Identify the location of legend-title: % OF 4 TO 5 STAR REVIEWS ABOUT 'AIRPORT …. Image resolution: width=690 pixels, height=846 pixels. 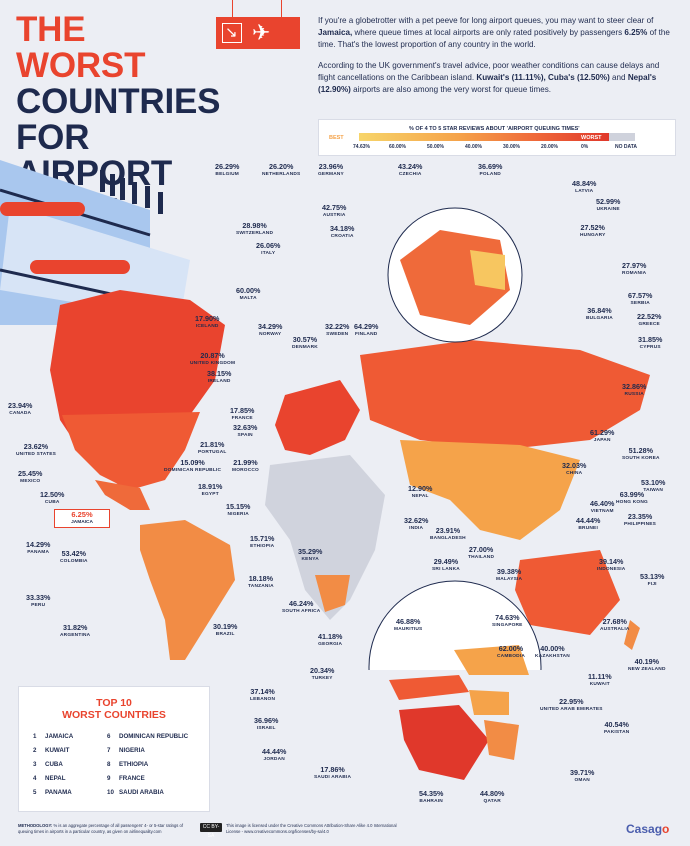
(494, 129).